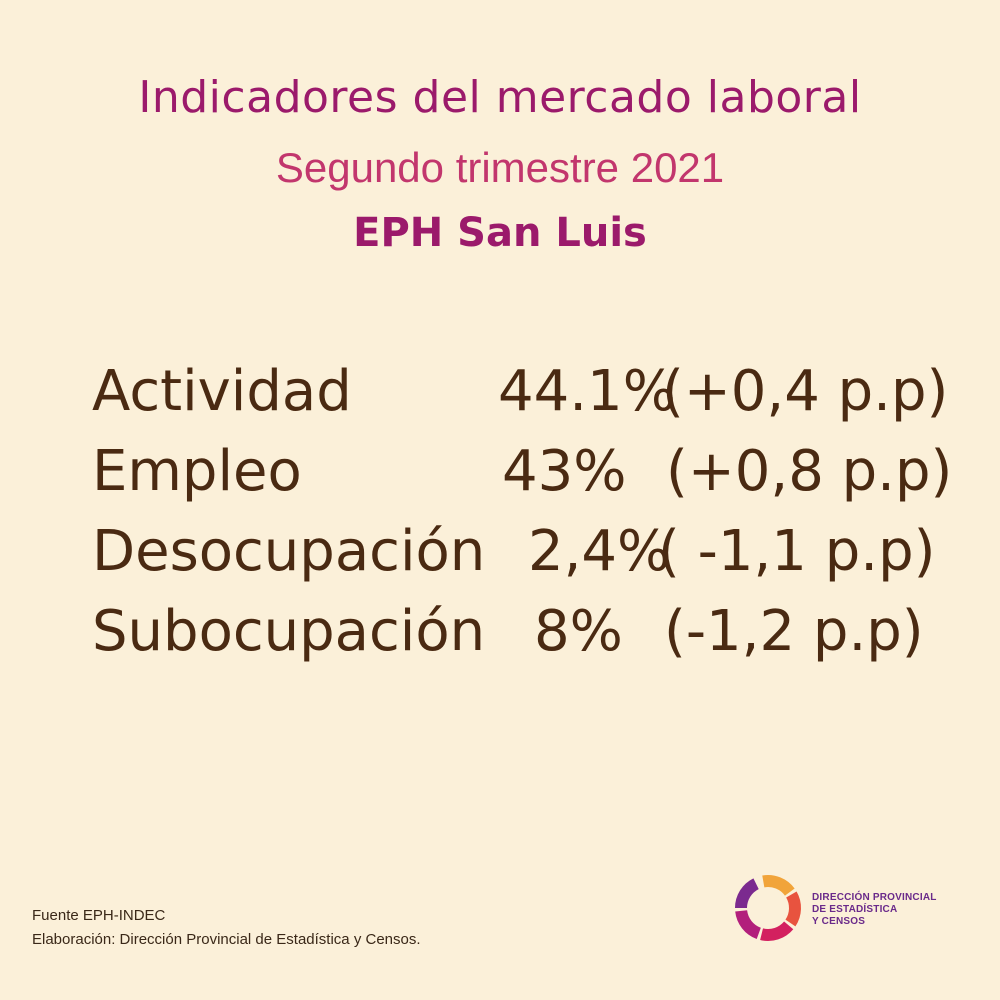 The width and height of the screenshot is (1000, 1000). Describe the element at coordinates (797, 551) in the screenshot. I see `indicator-change: ( -1,1 p.p)` at that location.